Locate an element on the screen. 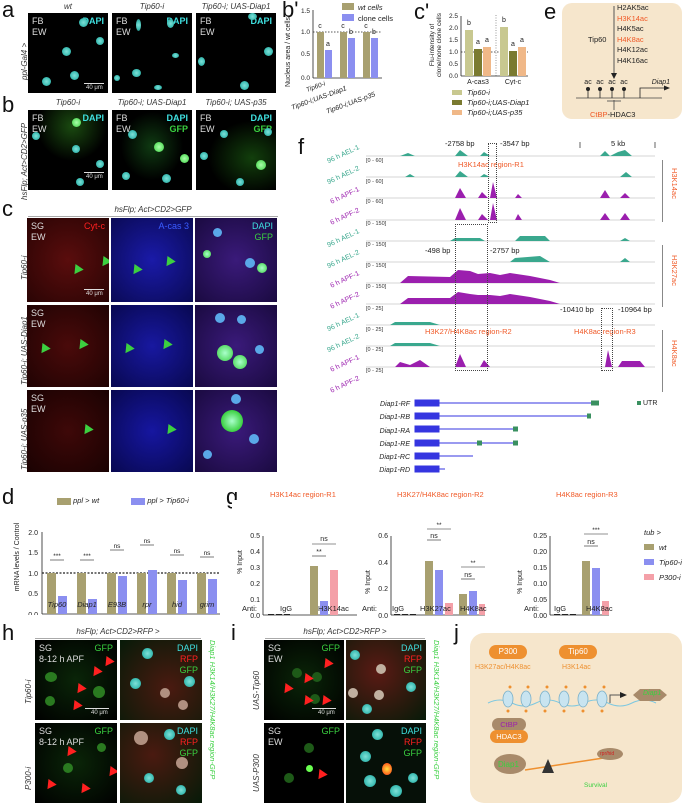  image-i2-gfp: SG EW GFP is located at coordinates (304, 763).